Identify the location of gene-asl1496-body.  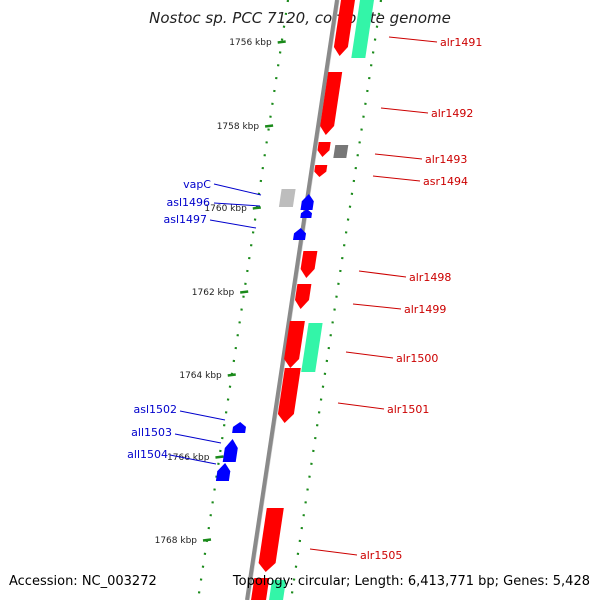
(306, 213).